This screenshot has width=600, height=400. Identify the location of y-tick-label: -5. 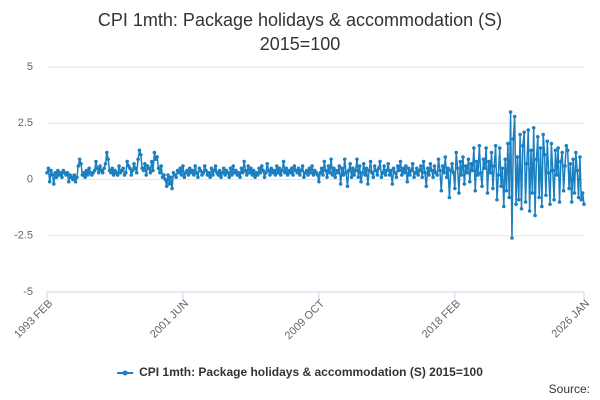
(28, 292).